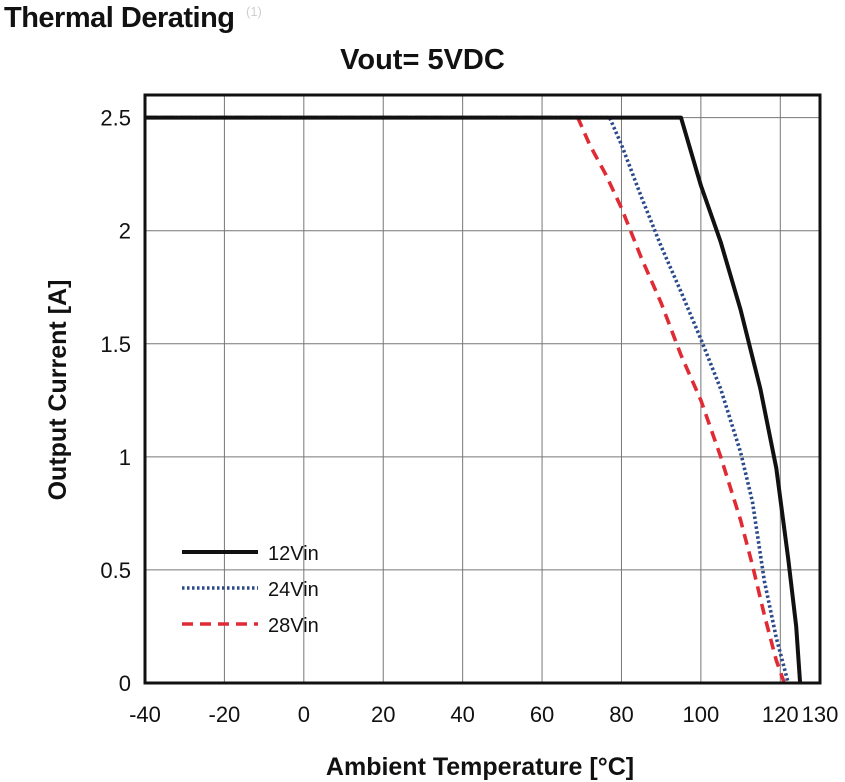 The height and width of the screenshot is (782, 845). I want to click on x-tick-label: 60, so click(542, 714).